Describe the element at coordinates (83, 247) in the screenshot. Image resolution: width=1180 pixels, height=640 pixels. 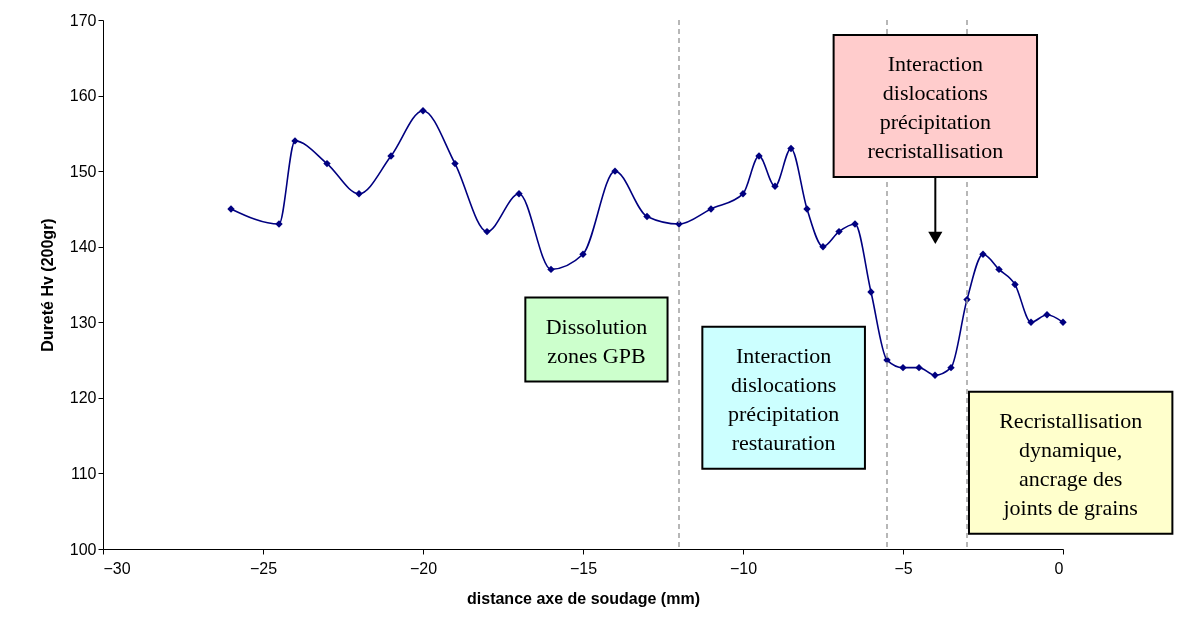
I see `y-tick-label: 140` at that location.